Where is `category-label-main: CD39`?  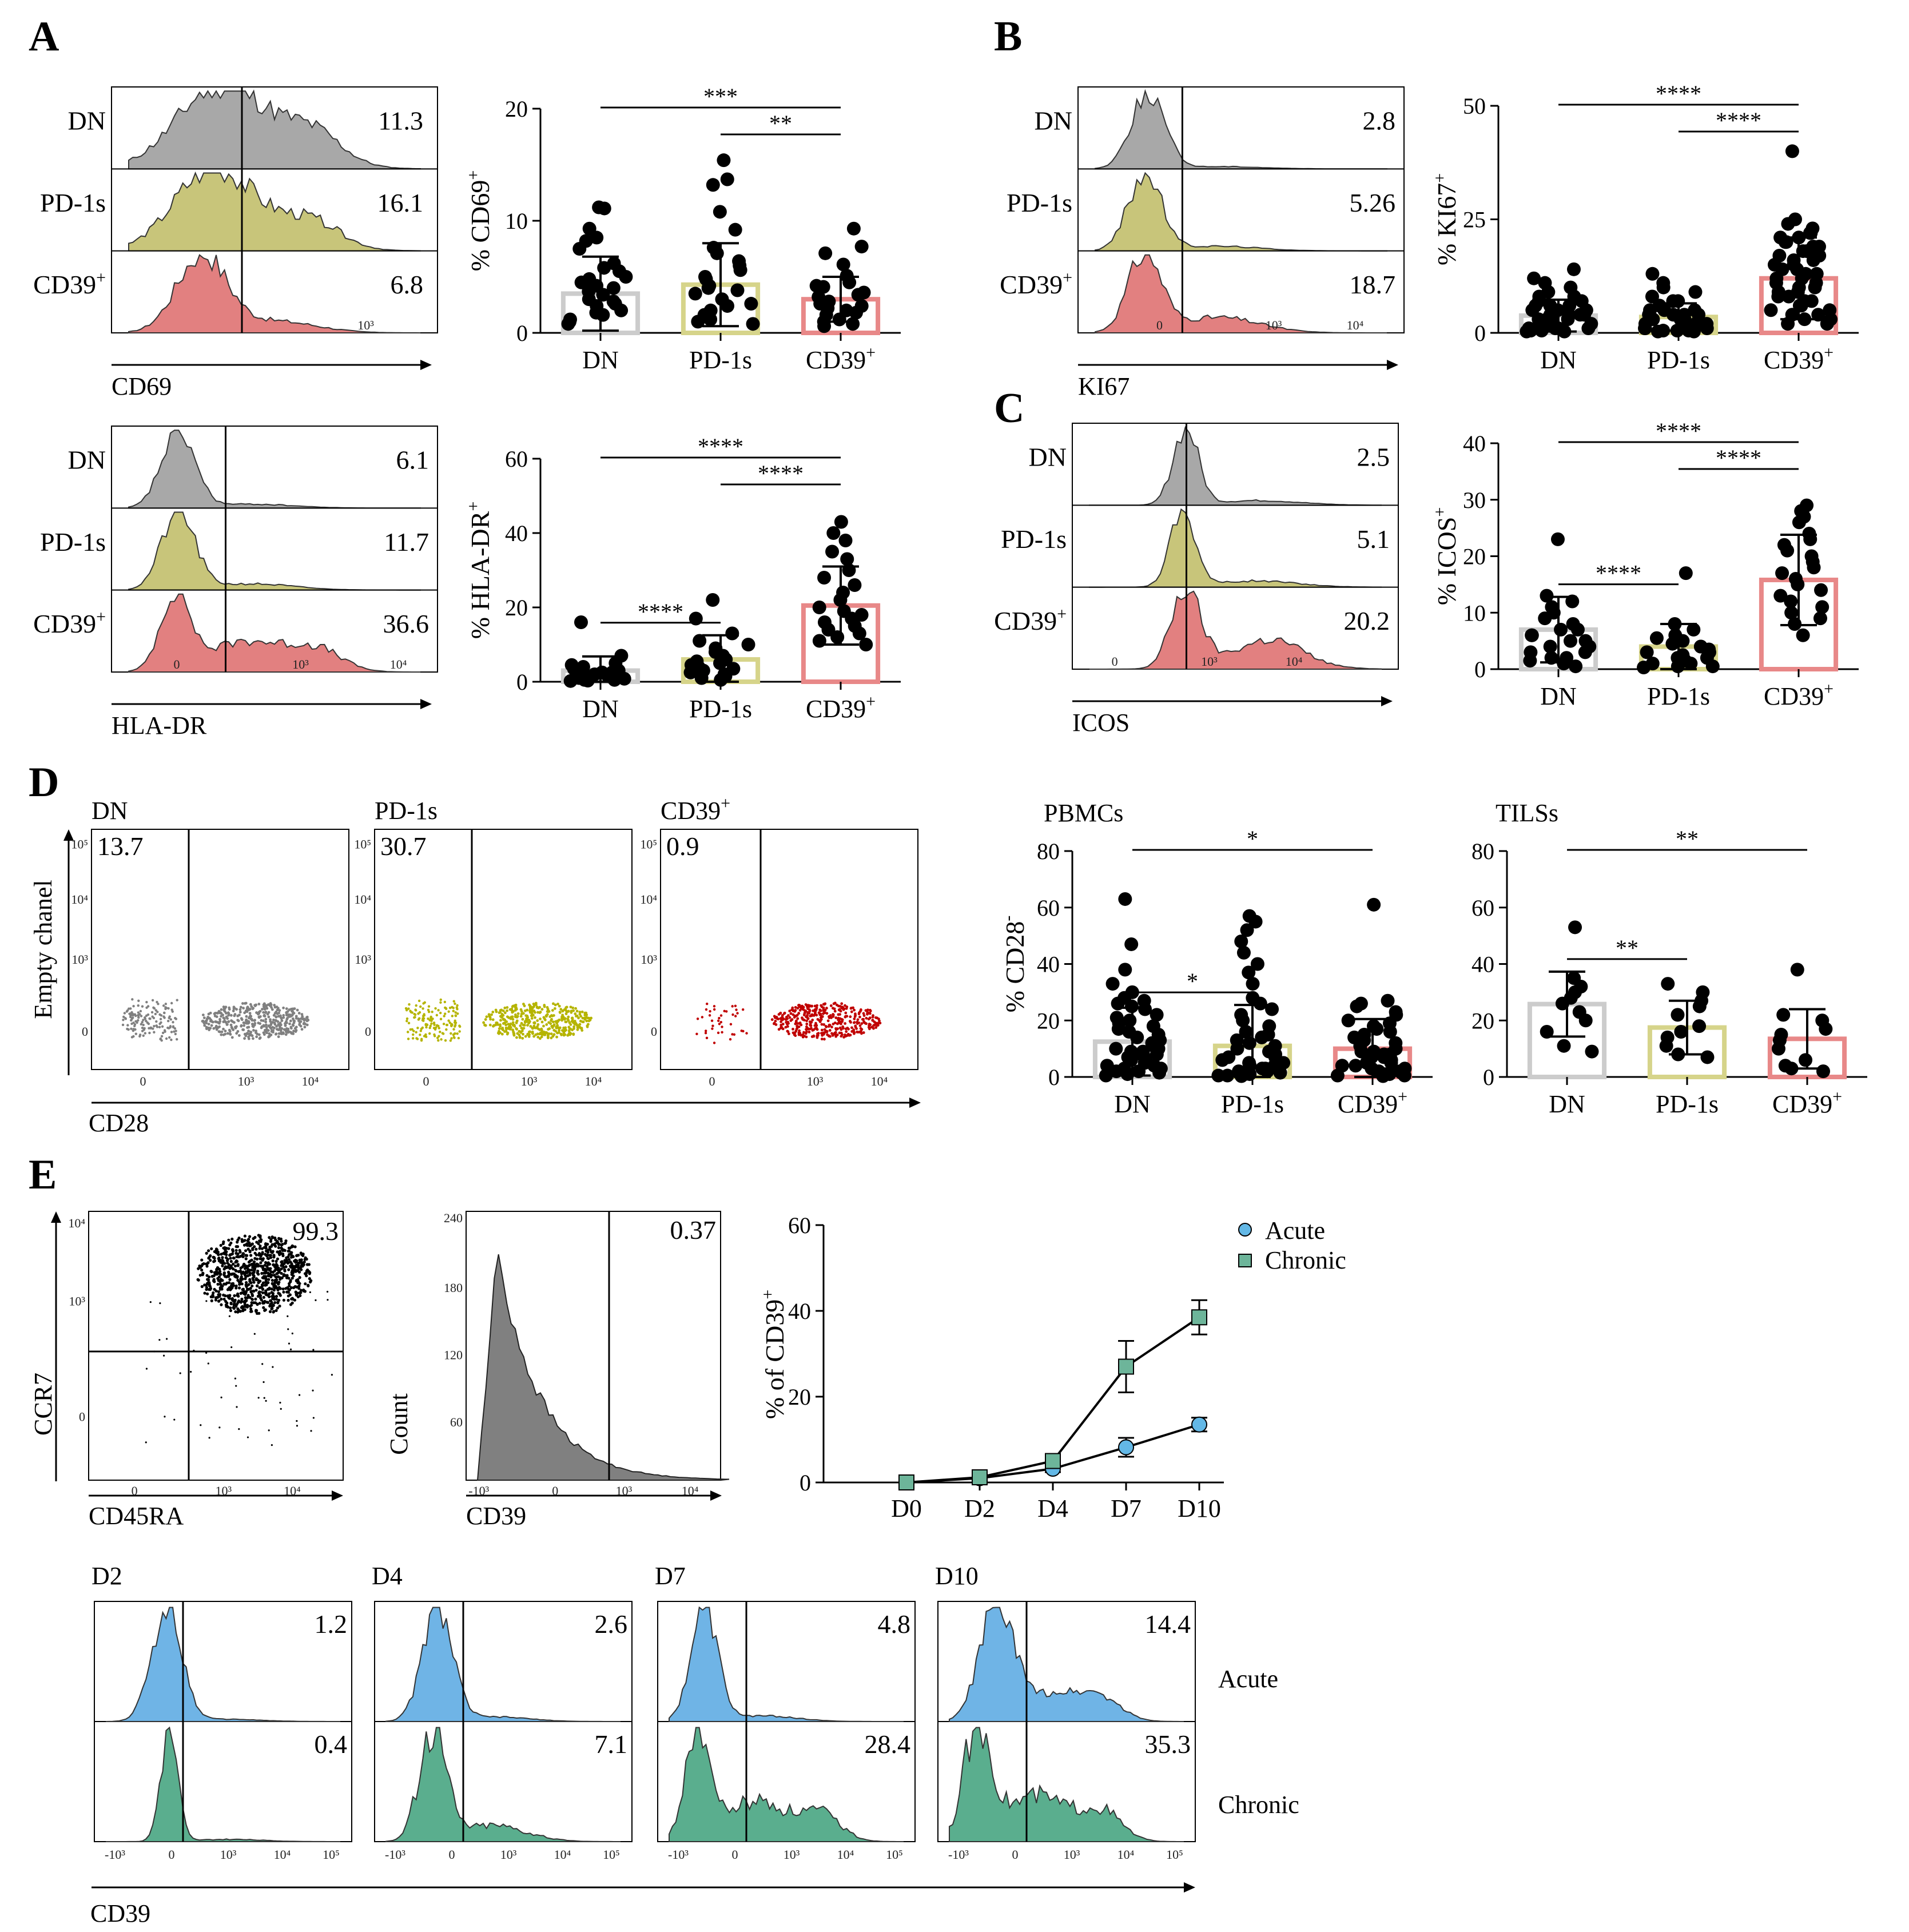
category-label-main: CD39 is located at coordinates (1368, 1104).